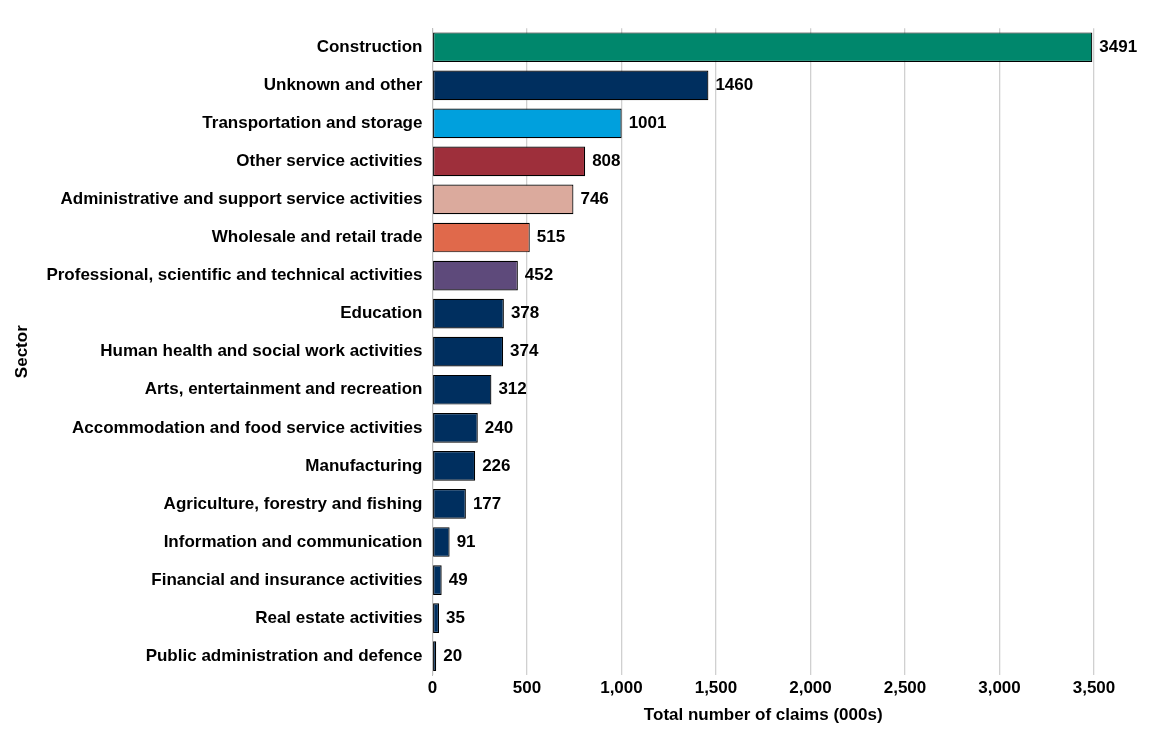  I want to click on x-tick-label: 1,500, so click(716, 688).